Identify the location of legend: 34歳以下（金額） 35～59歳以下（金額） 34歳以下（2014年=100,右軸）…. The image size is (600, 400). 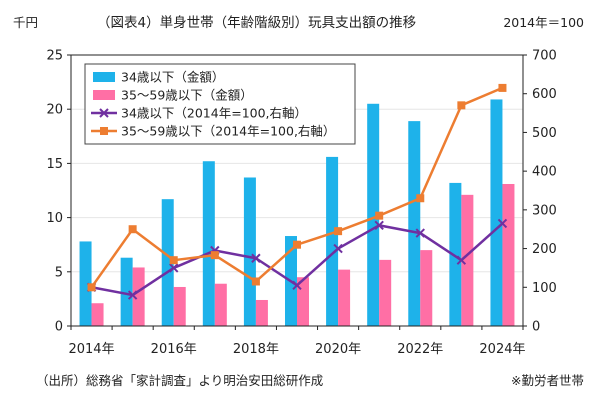
(220, 104).